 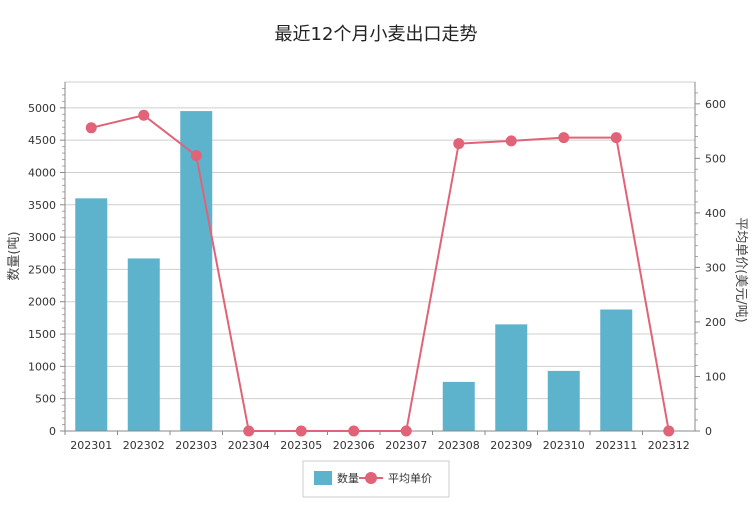 I want to click on y-left-tick-label: 4500, so click(x=42, y=140).